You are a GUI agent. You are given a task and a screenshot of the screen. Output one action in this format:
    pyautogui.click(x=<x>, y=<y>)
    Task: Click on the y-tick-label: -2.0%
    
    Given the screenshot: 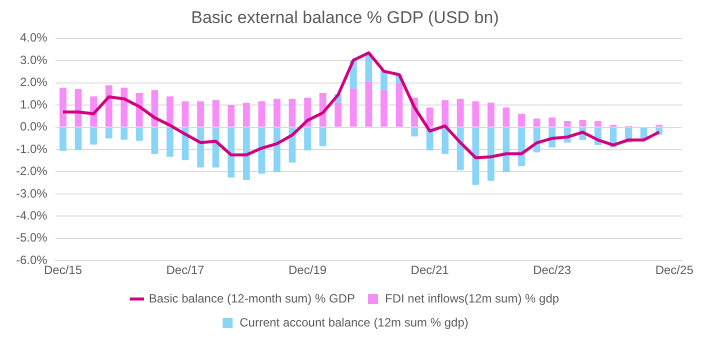 What is the action you would take?
    pyautogui.click(x=32, y=171)
    